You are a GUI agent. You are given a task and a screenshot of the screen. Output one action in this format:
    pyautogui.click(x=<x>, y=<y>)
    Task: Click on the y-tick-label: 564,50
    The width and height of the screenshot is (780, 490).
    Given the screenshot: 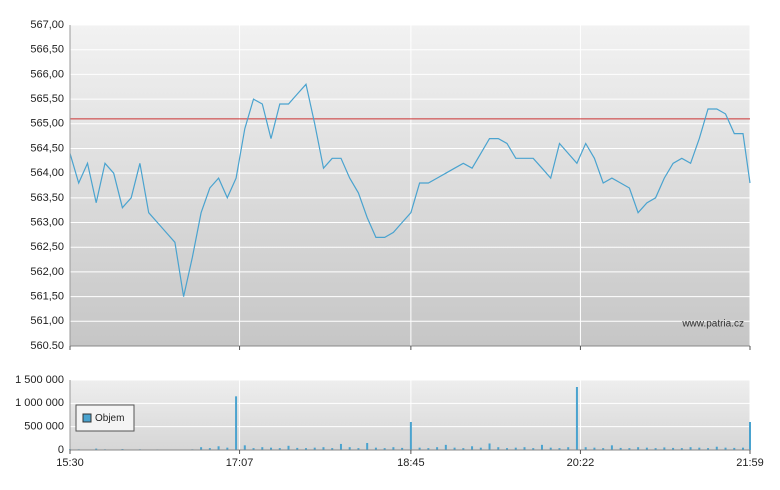 What is the action you would take?
    pyautogui.click(x=47, y=148)
    